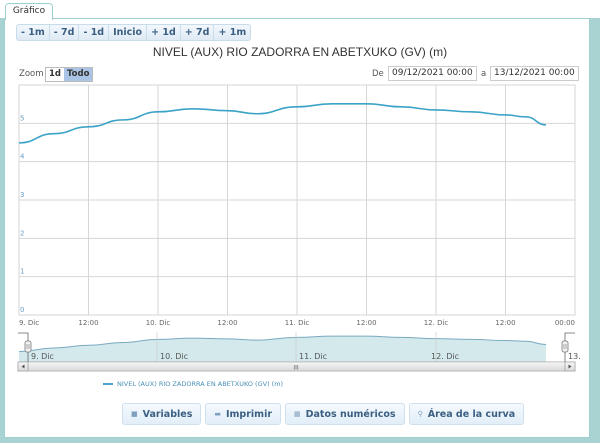 The height and width of the screenshot is (443, 600). I want to click on back-1-day-button: - 1d, so click(94, 32).